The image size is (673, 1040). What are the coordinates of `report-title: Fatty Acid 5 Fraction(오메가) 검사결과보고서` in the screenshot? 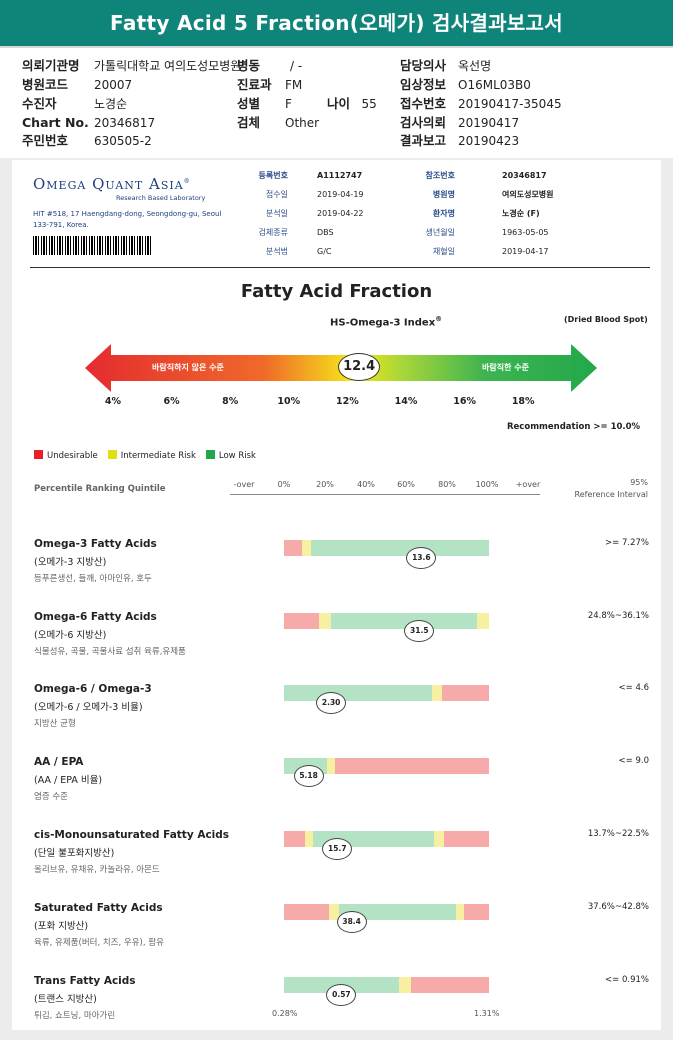 It's located at (336, 23).